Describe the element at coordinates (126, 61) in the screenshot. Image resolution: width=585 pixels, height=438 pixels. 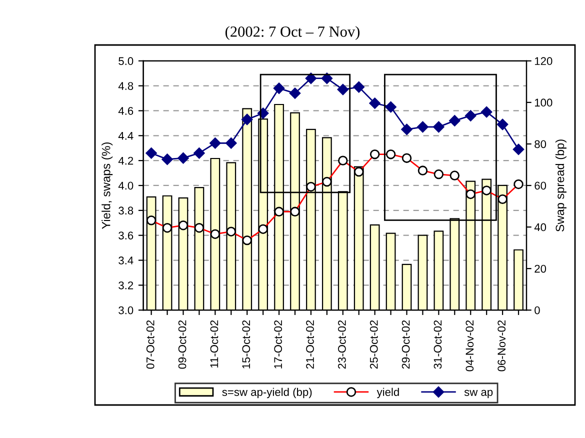
I see `y-tick-label: 5.0` at that location.